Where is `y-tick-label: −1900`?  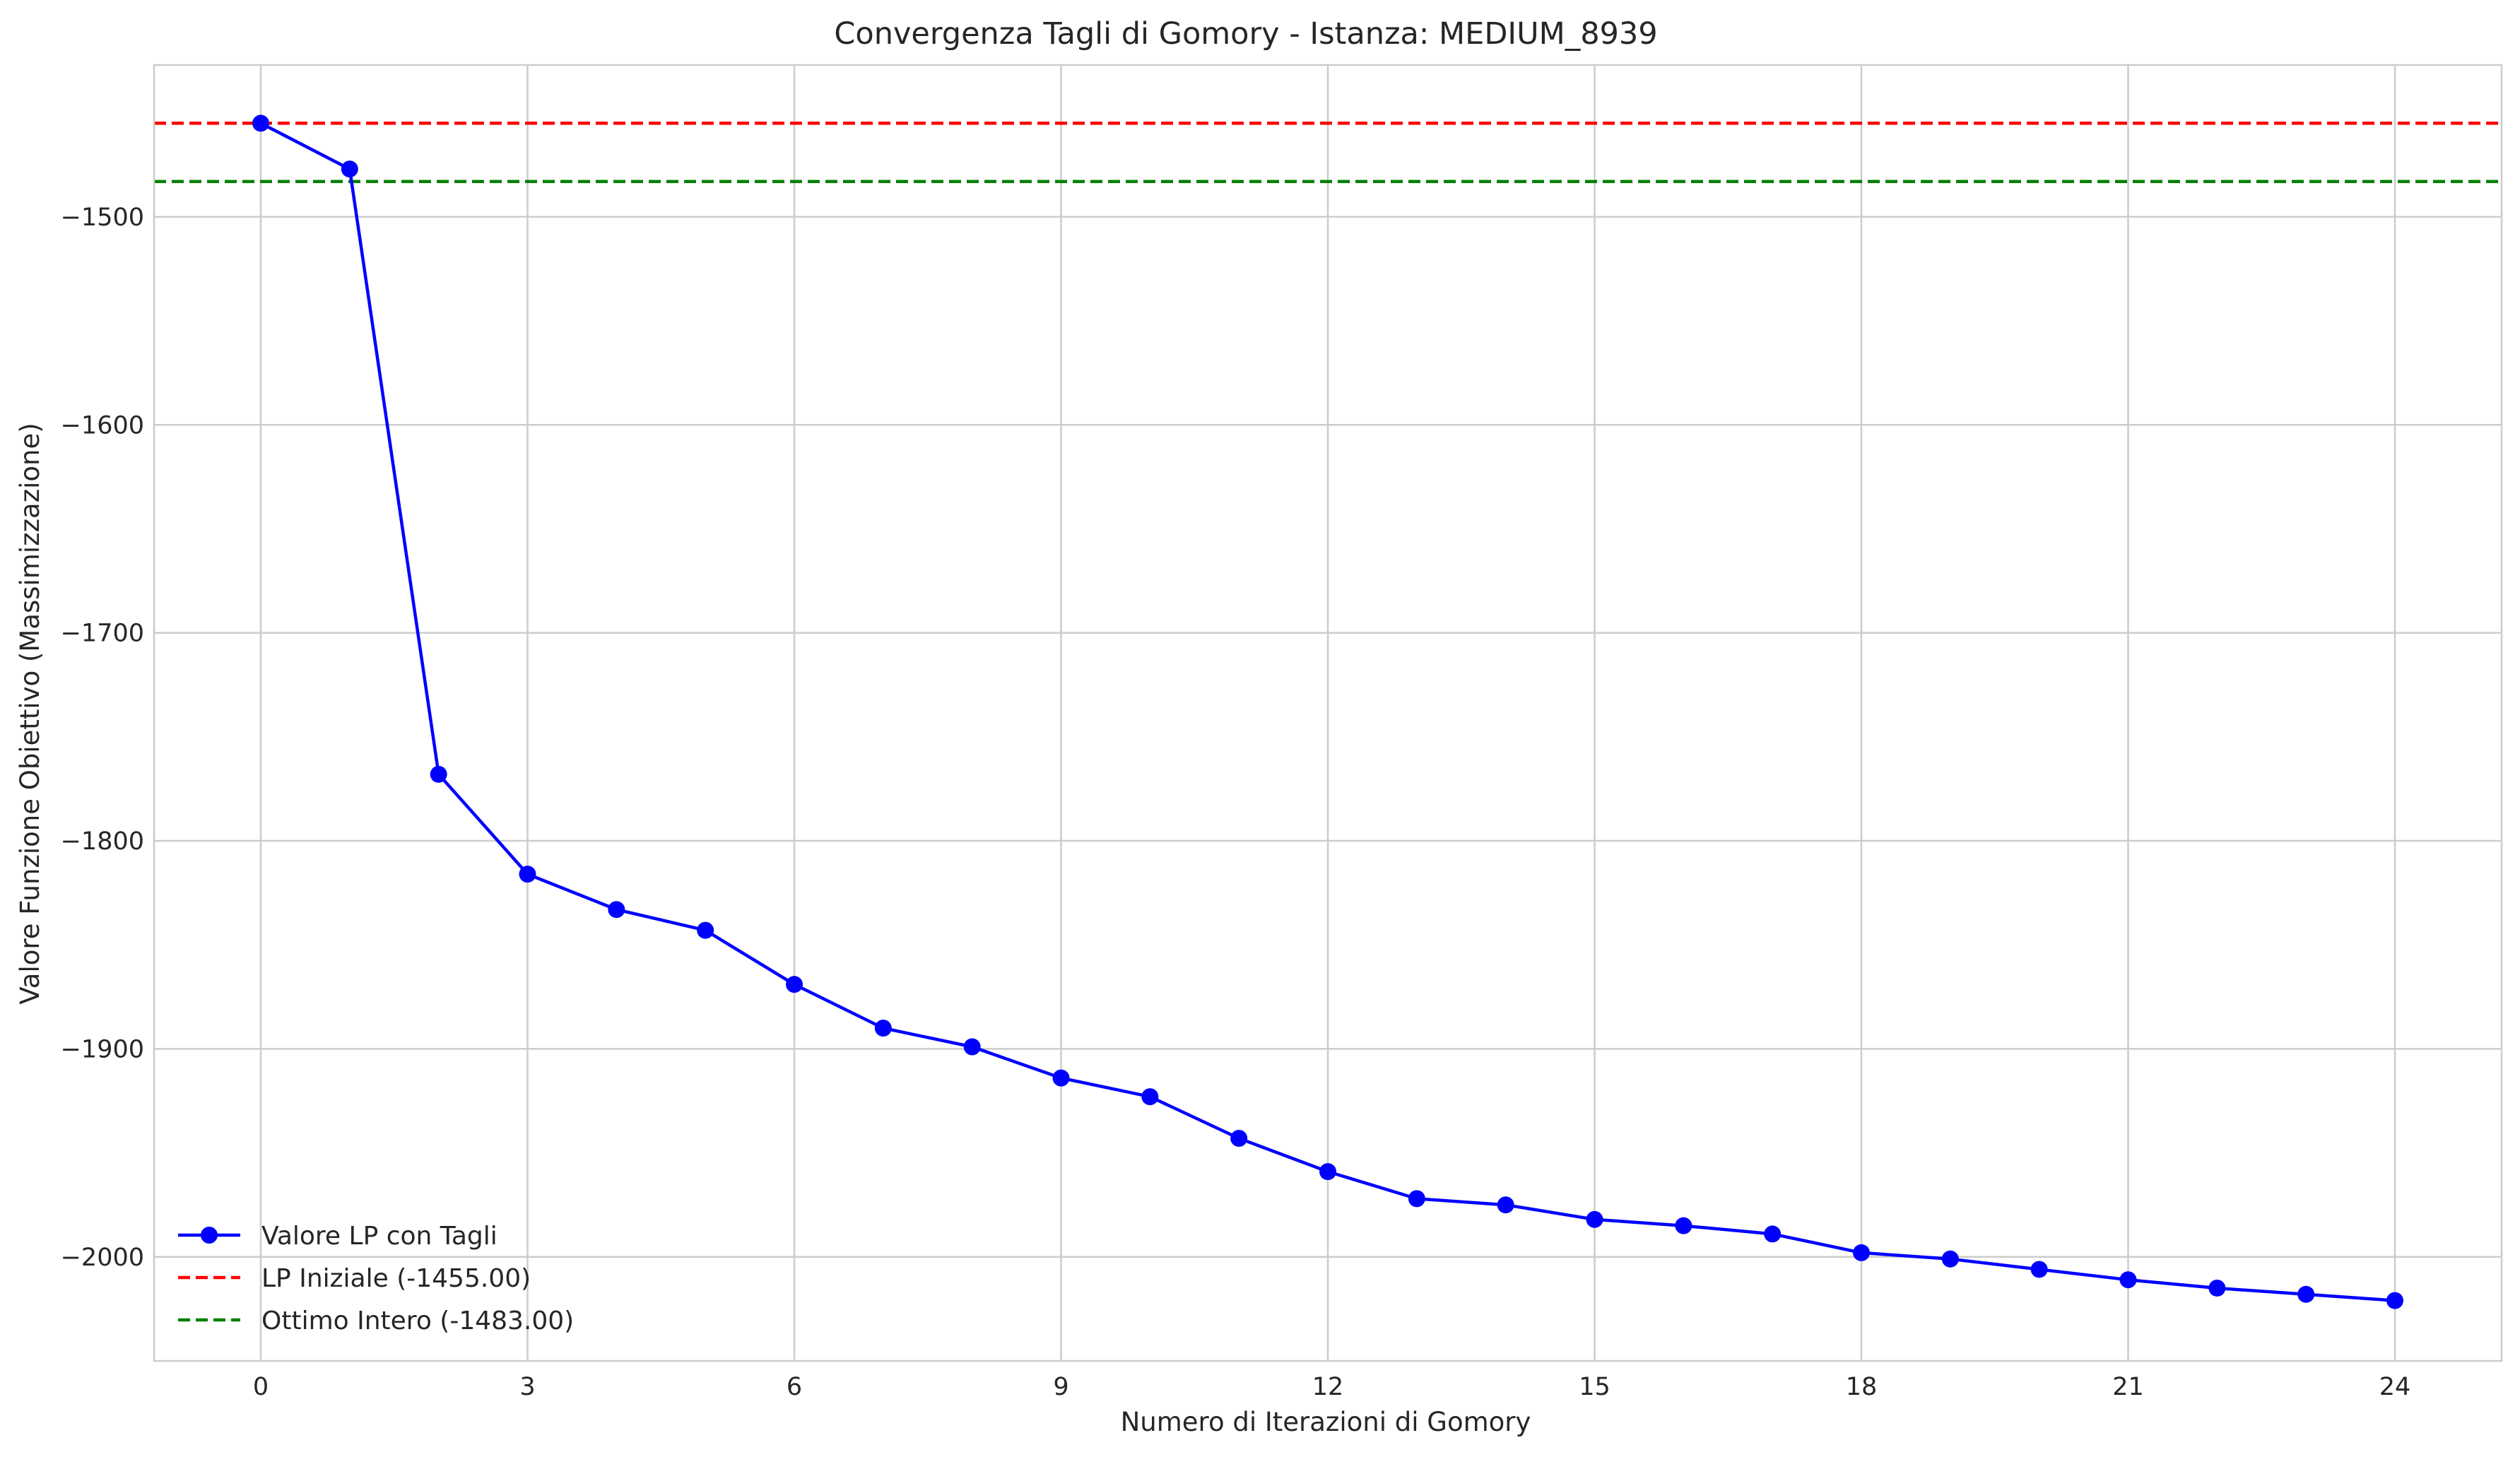 y-tick-label: −1900 is located at coordinates (103, 1049).